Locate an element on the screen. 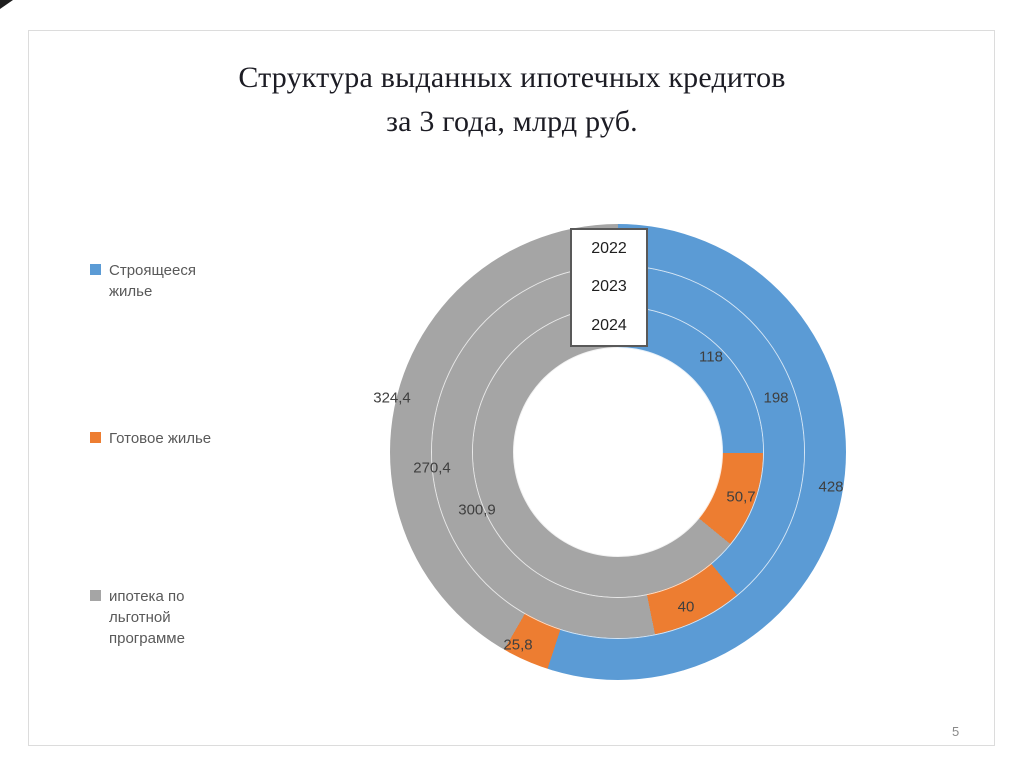 This screenshot has height=767, width=1024. chart-title-line1: Структура выданных ипотечных кредитов is located at coordinates (512, 77).